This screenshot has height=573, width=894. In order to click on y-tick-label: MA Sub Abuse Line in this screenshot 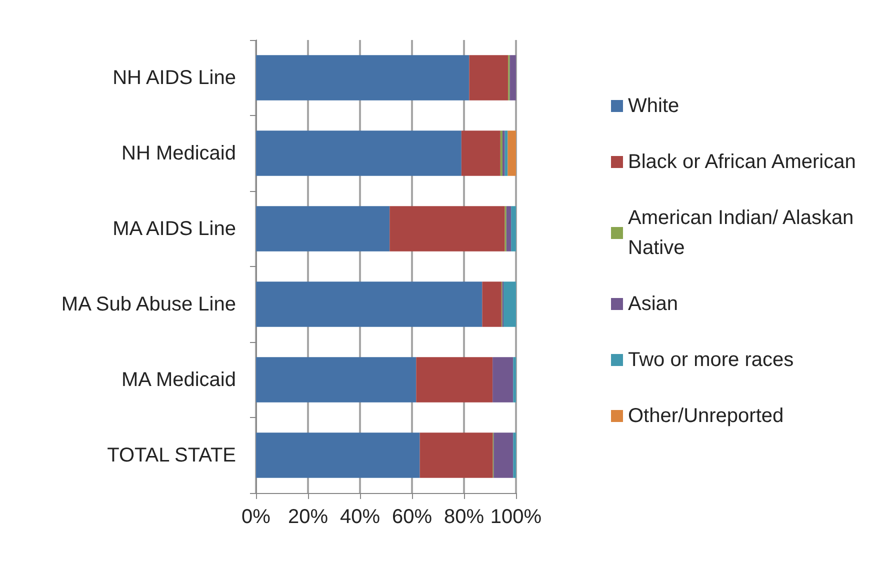, I will do `click(148, 304)`.